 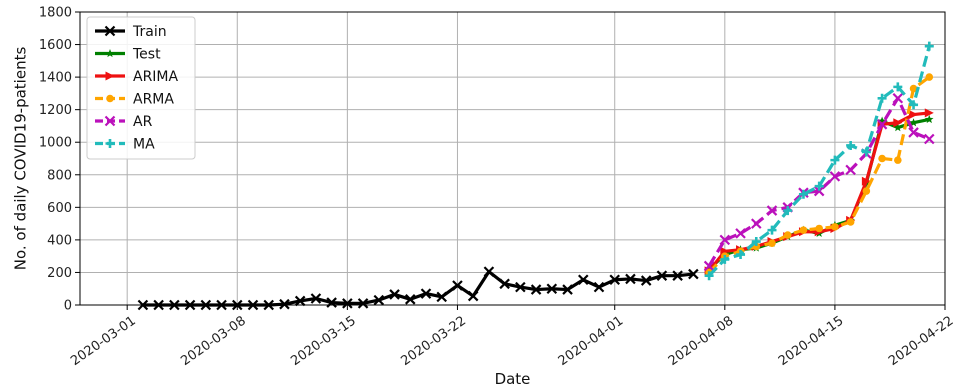 I want to click on y-tick-label: 1600, so click(x=55, y=45).